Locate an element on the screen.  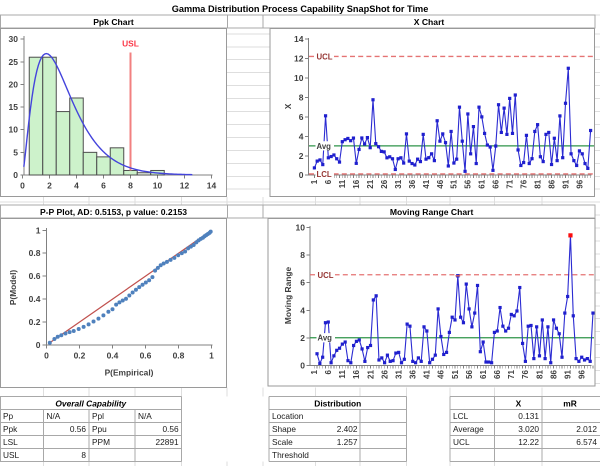
svg-text: P(Model) is located at coordinates (13, 288).